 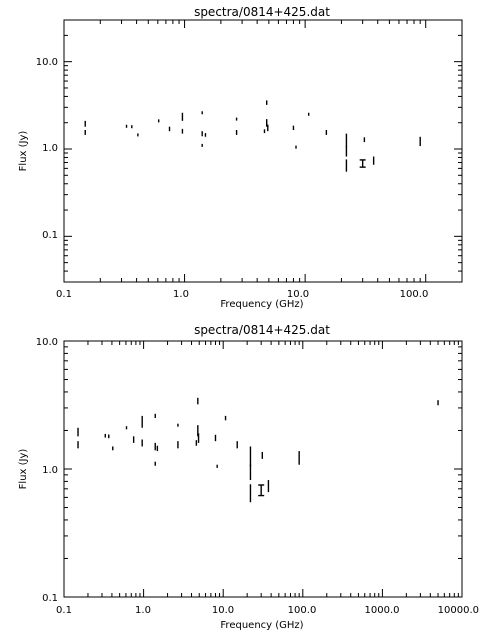 I want to click on top-x-axis-label: Frequency (GHz), so click(x=261, y=304).